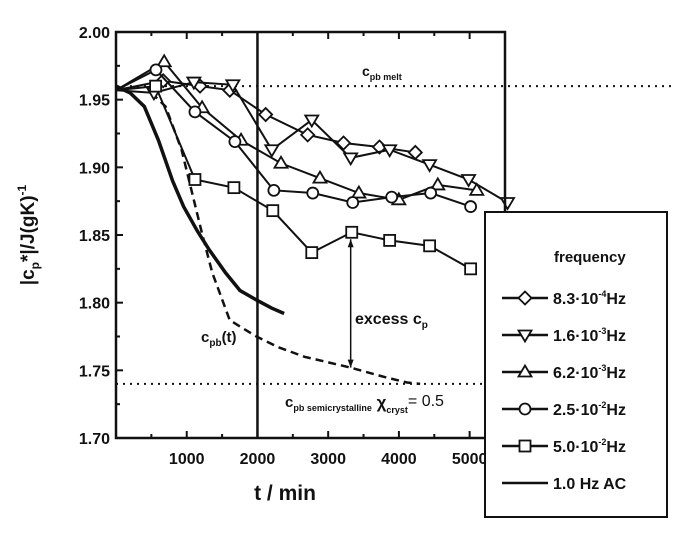 This screenshot has width=700, height=542. I want to click on legend-item: 8.3·10-4Hz, so click(564, 298).